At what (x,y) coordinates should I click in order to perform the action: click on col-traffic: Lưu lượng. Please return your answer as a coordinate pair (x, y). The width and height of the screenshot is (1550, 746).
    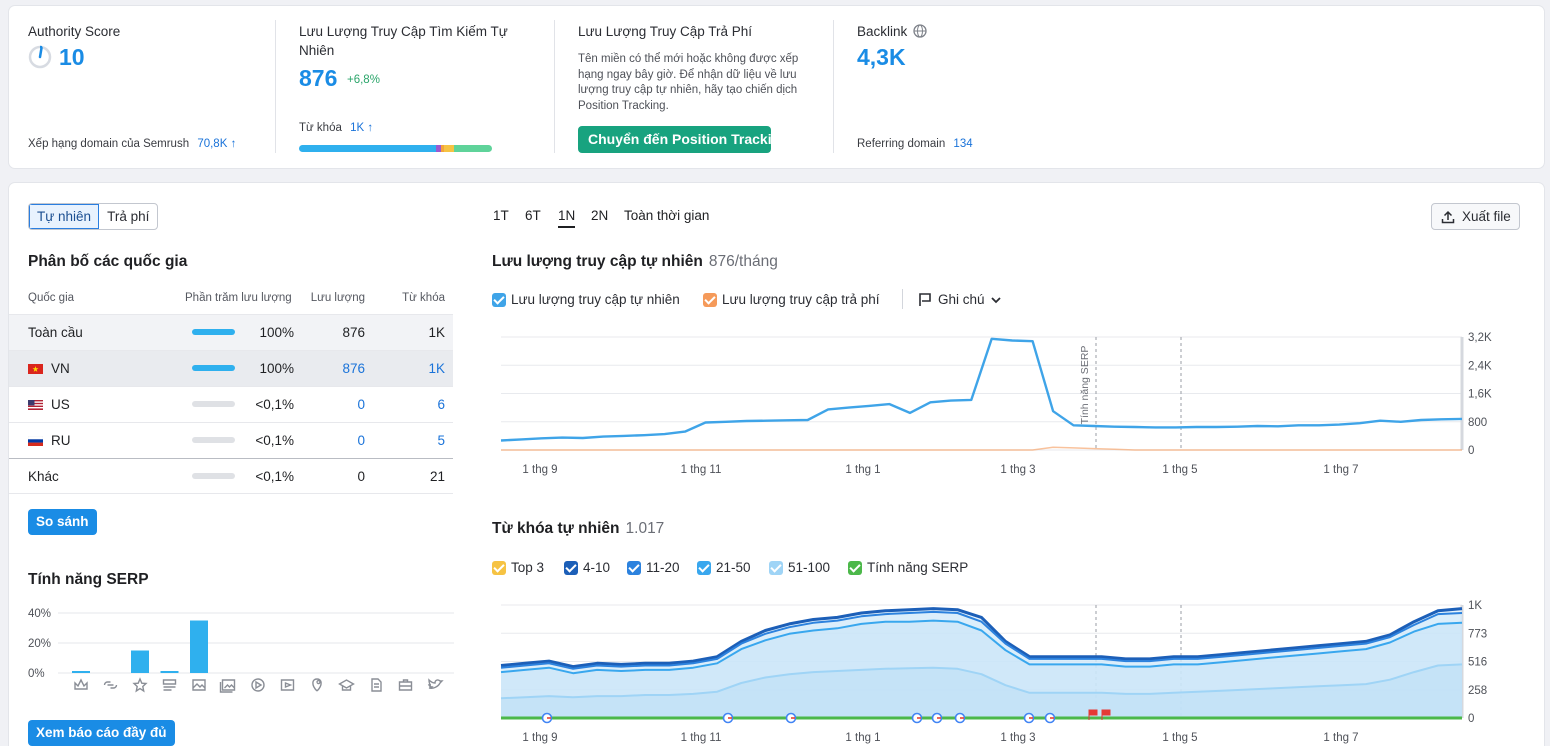
    Looking at the image, I should click on (337, 298).